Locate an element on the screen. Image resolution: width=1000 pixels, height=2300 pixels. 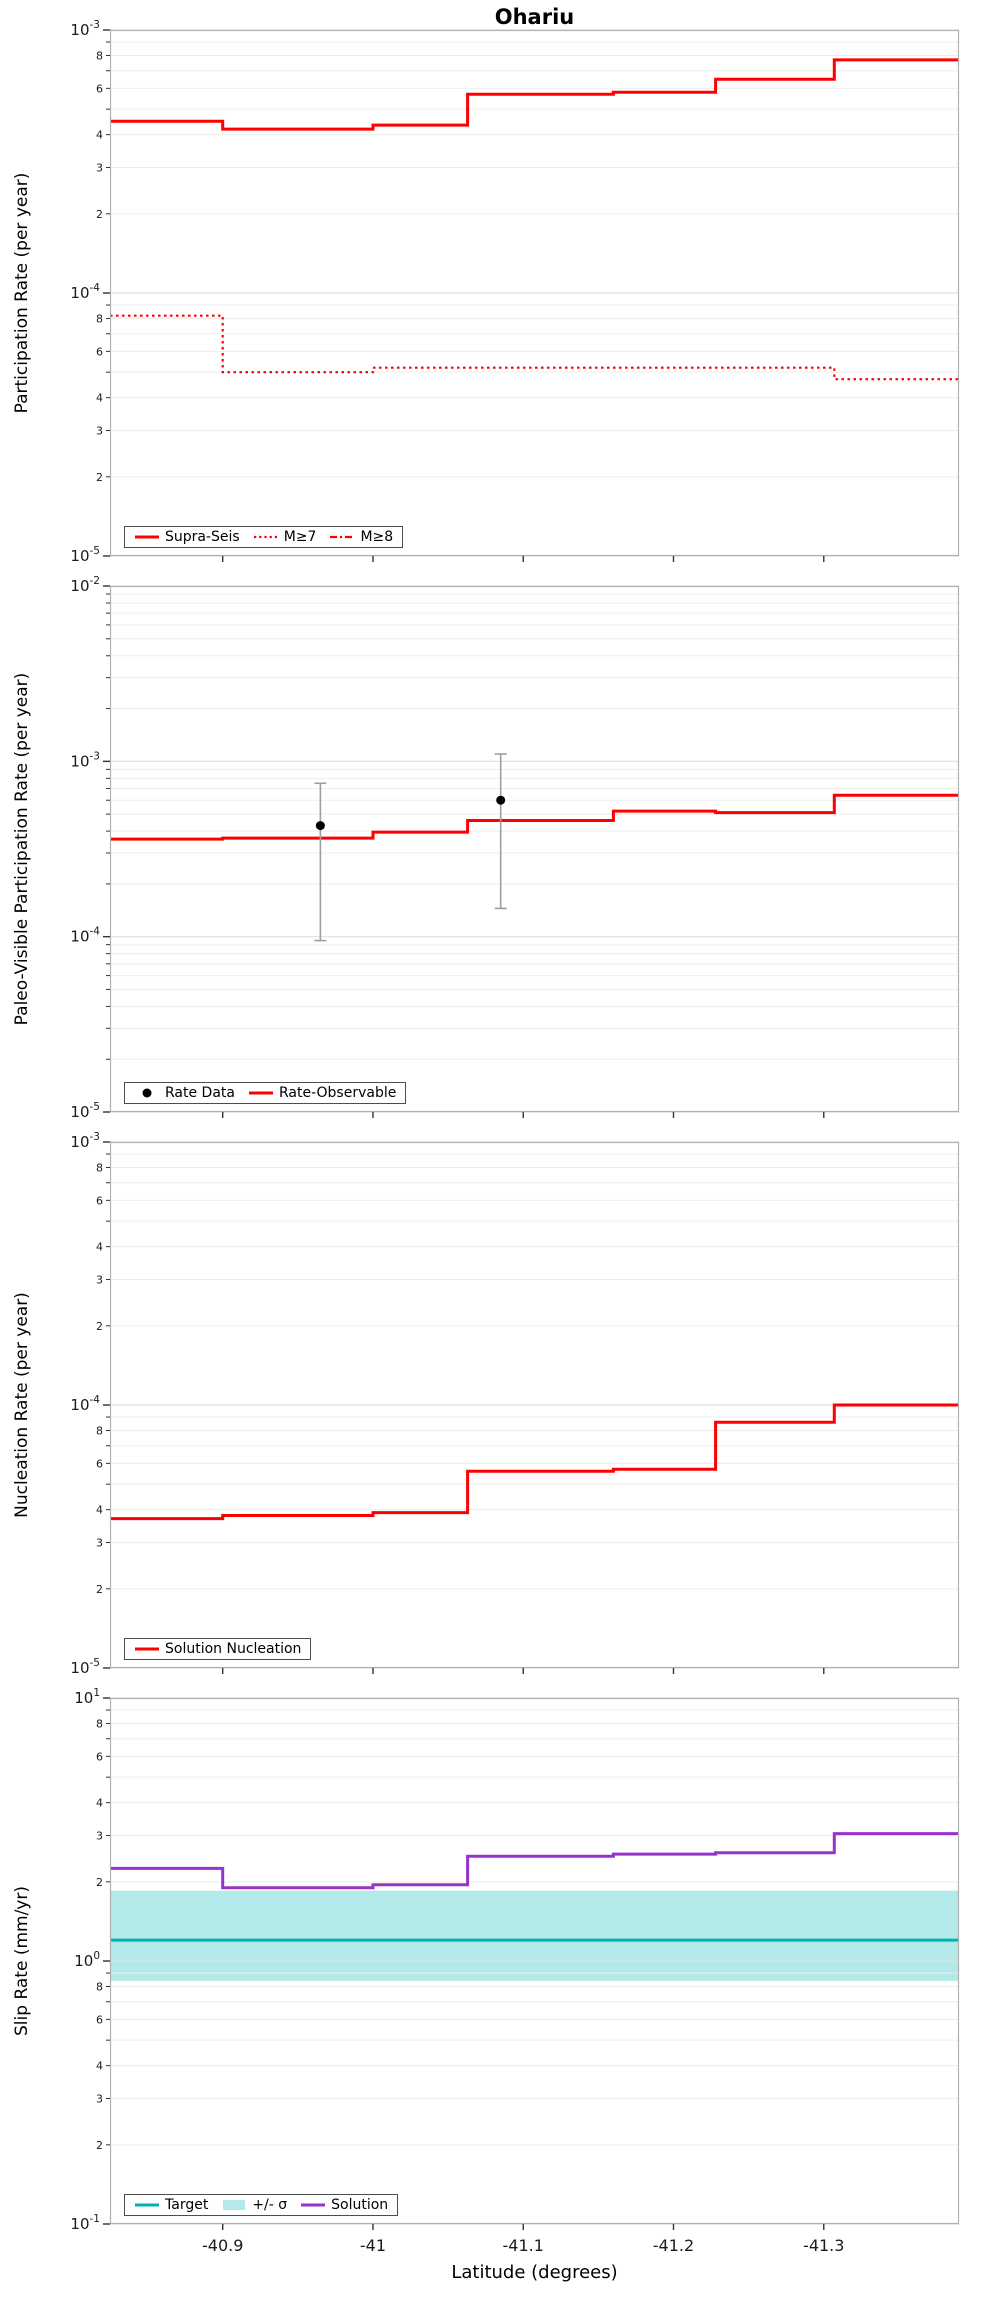
legend-item: Target is located at coordinates (171, 2205).